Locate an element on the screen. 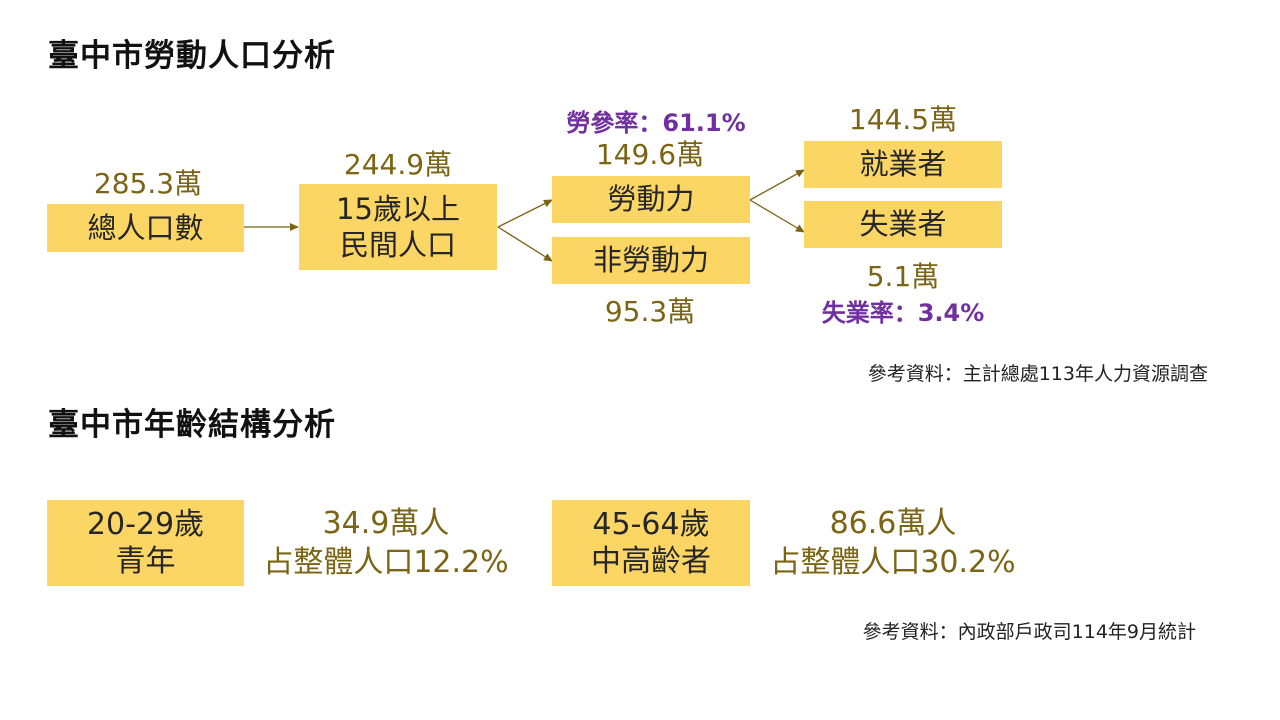 The width and height of the screenshot is (1280, 720). employed-label: 就業者 is located at coordinates (903, 164).